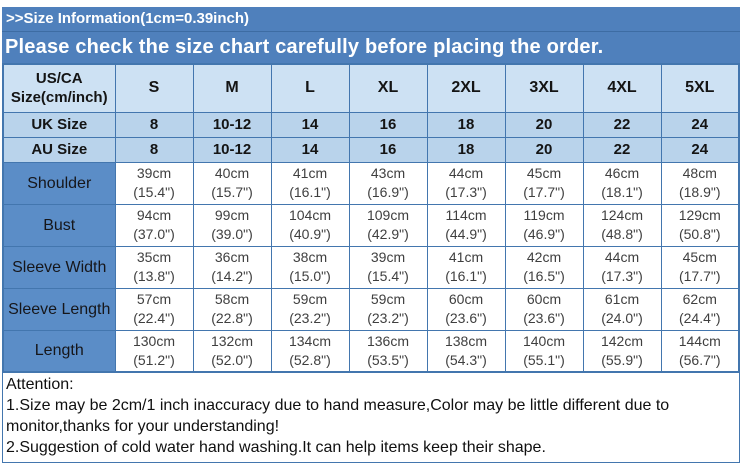 This screenshot has height=474, width=748. What do you see at coordinates (388, 359) in the screenshot?
I see `inch-value: (53.5")` at bounding box center [388, 359].